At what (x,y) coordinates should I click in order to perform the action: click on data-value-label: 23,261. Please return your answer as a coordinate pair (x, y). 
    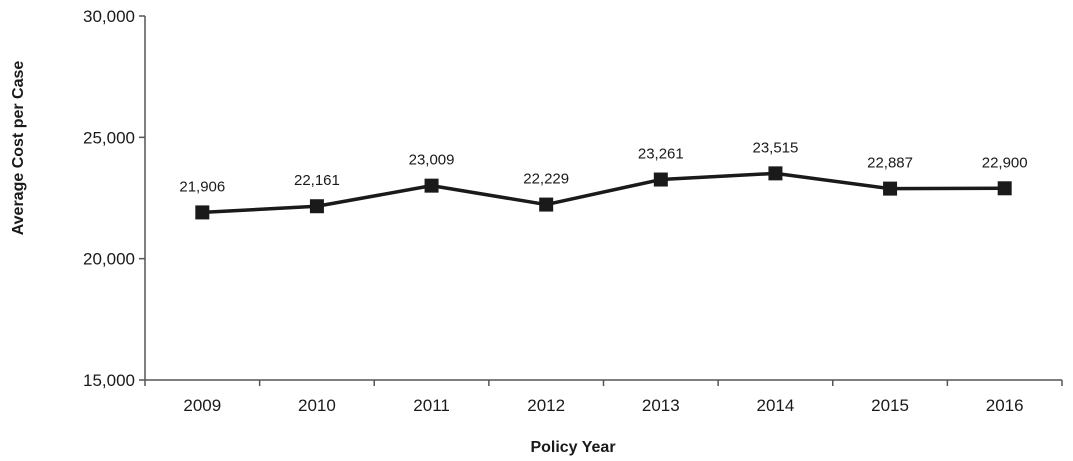
    Looking at the image, I should click on (661, 154).